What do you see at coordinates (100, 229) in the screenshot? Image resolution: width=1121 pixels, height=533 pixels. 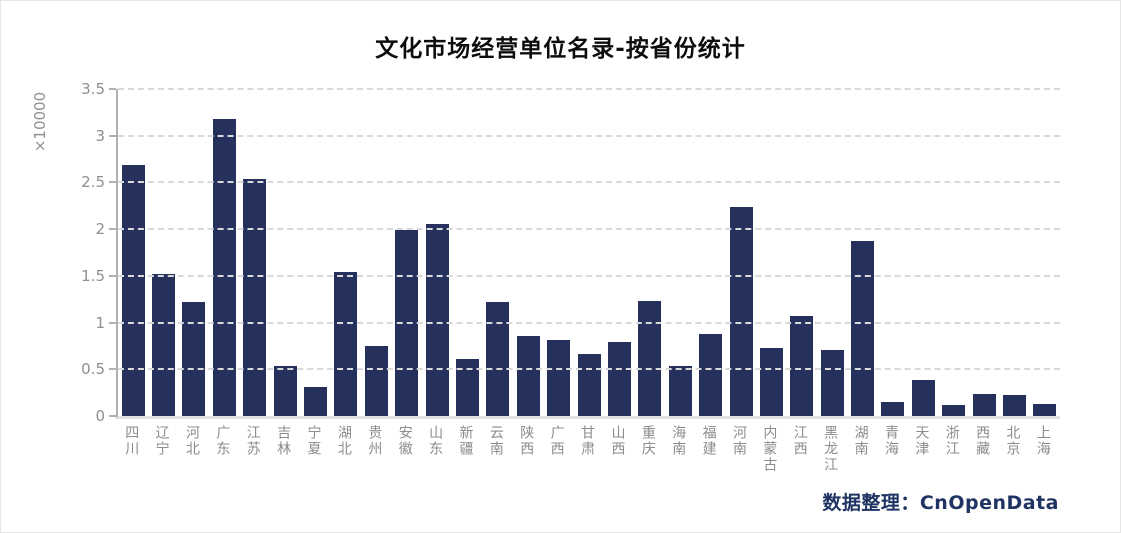 I see `y-tick-label: 2` at bounding box center [100, 229].